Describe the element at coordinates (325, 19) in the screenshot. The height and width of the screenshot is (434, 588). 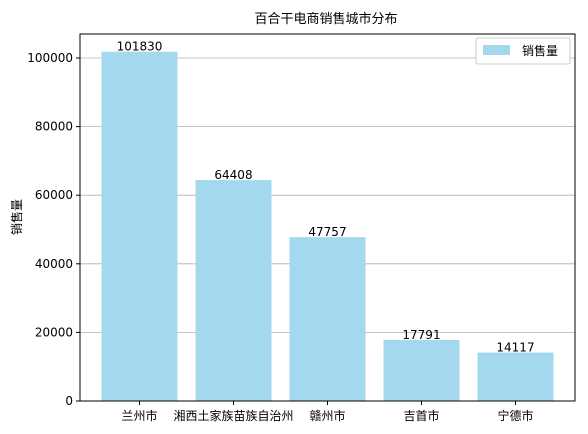
I see `chart-title: 百合干电商销售城市分布` at that location.